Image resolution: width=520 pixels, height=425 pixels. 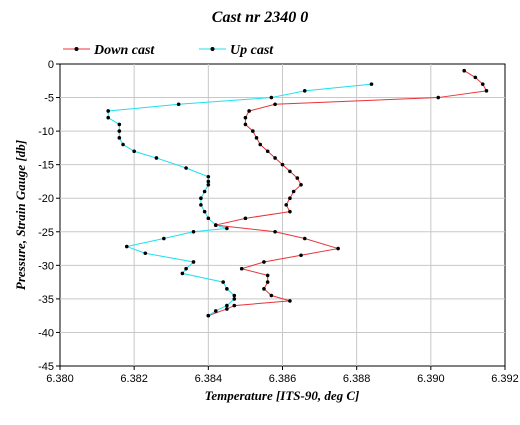 What do you see at coordinates (51, 65) in the screenshot?
I see `y-tick-label: 0` at bounding box center [51, 65].